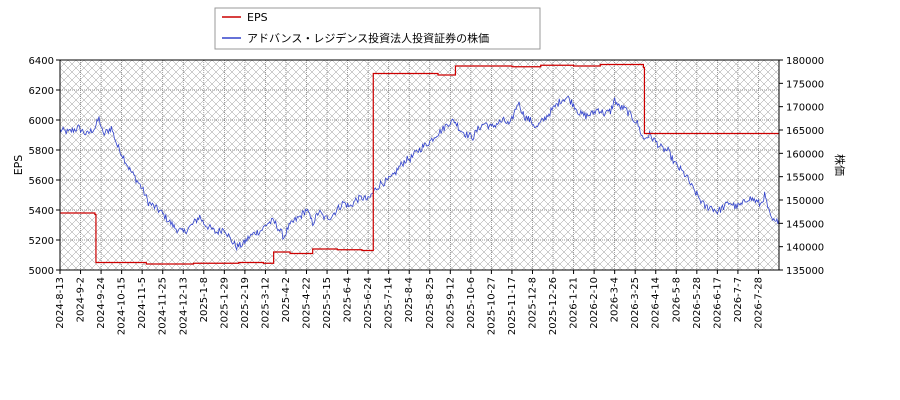  I want to click on x-tick-label: 2025-5-15, so click(327, 303).